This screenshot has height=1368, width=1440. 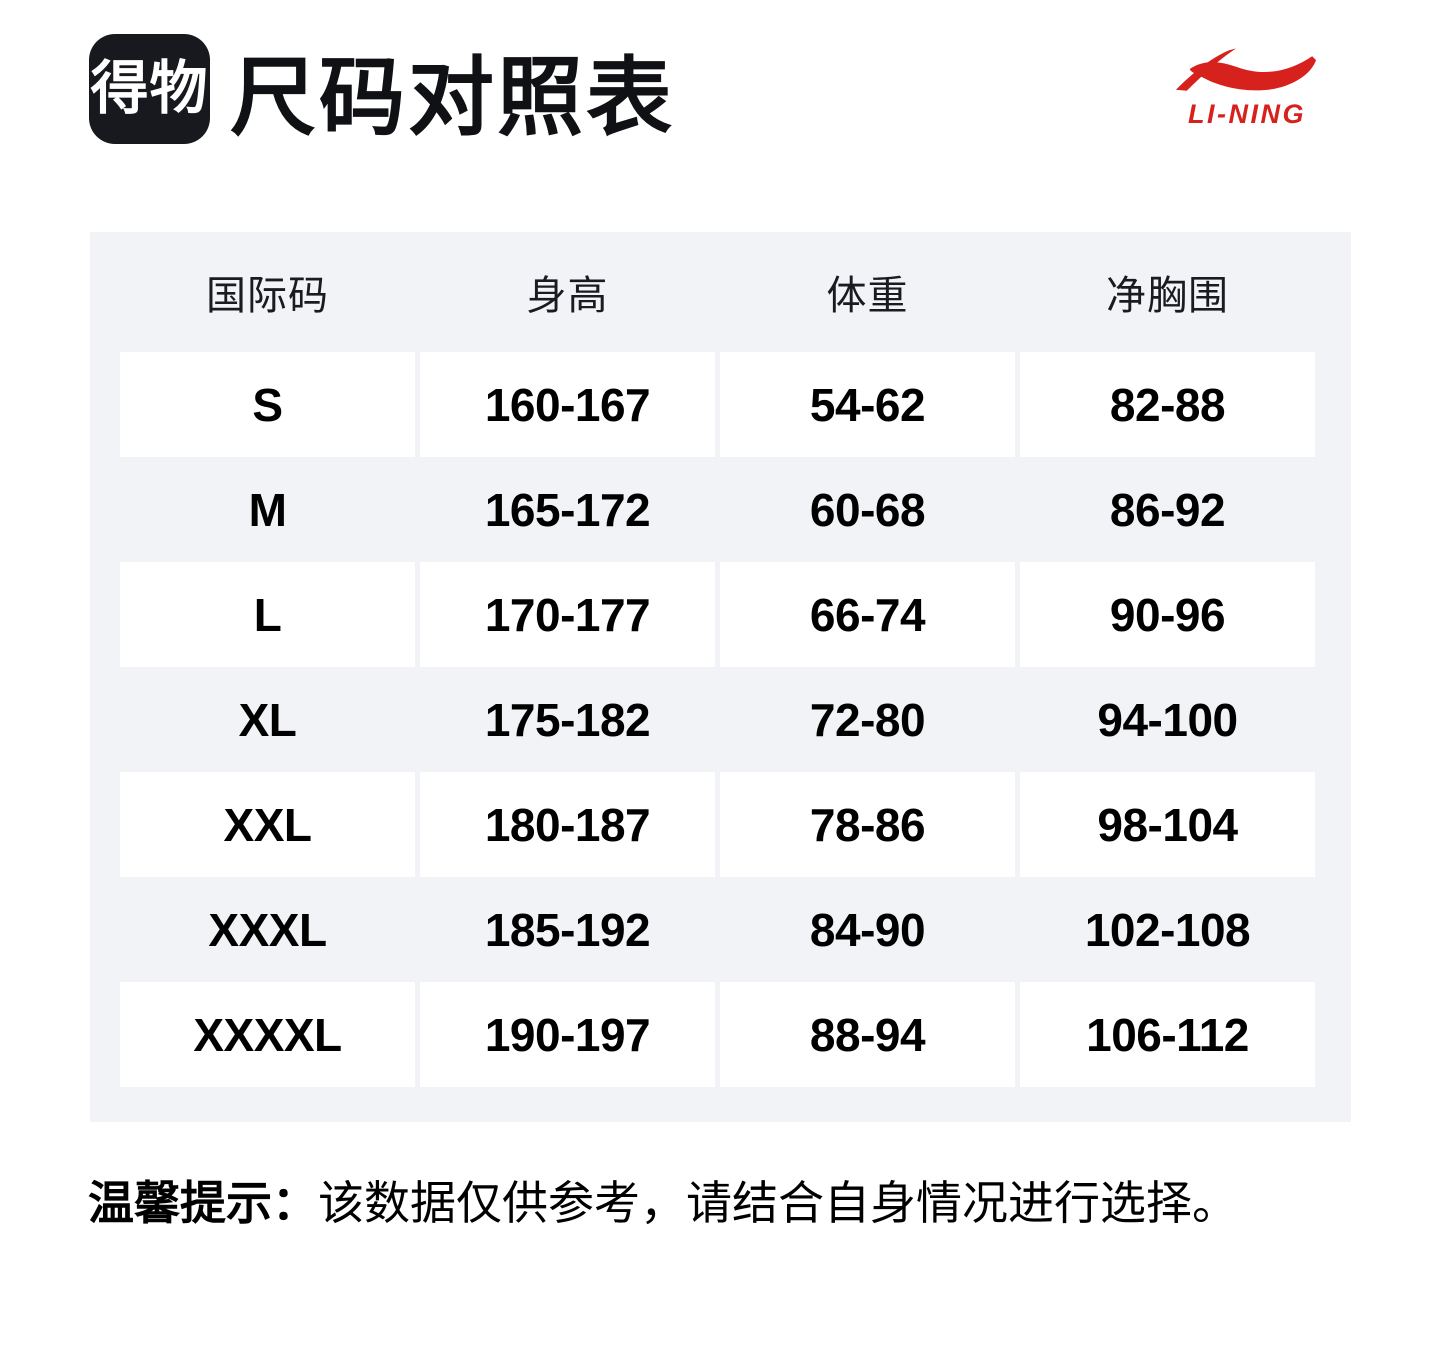 I want to click on column-header-height: 身高, so click(x=567, y=296).